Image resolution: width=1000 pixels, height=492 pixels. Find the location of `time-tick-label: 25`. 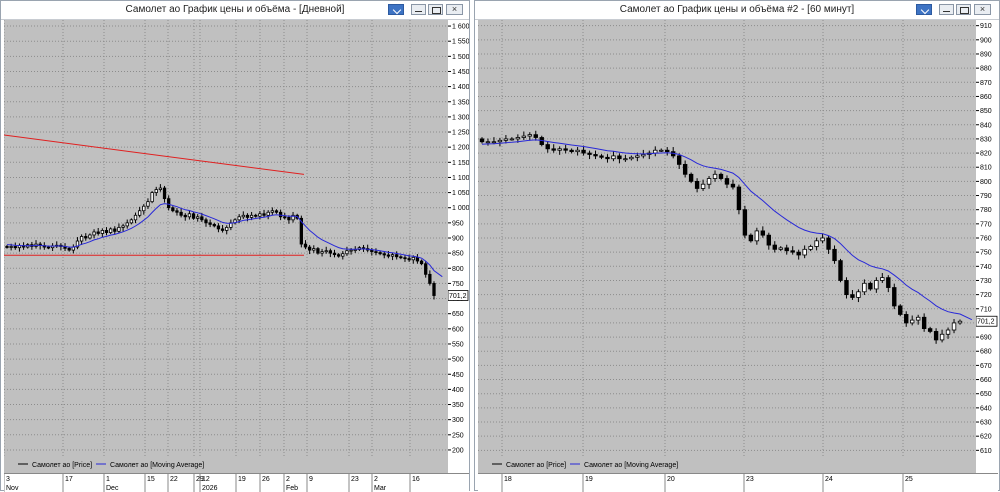

time-tick-label: 25 is located at coordinates (909, 479).